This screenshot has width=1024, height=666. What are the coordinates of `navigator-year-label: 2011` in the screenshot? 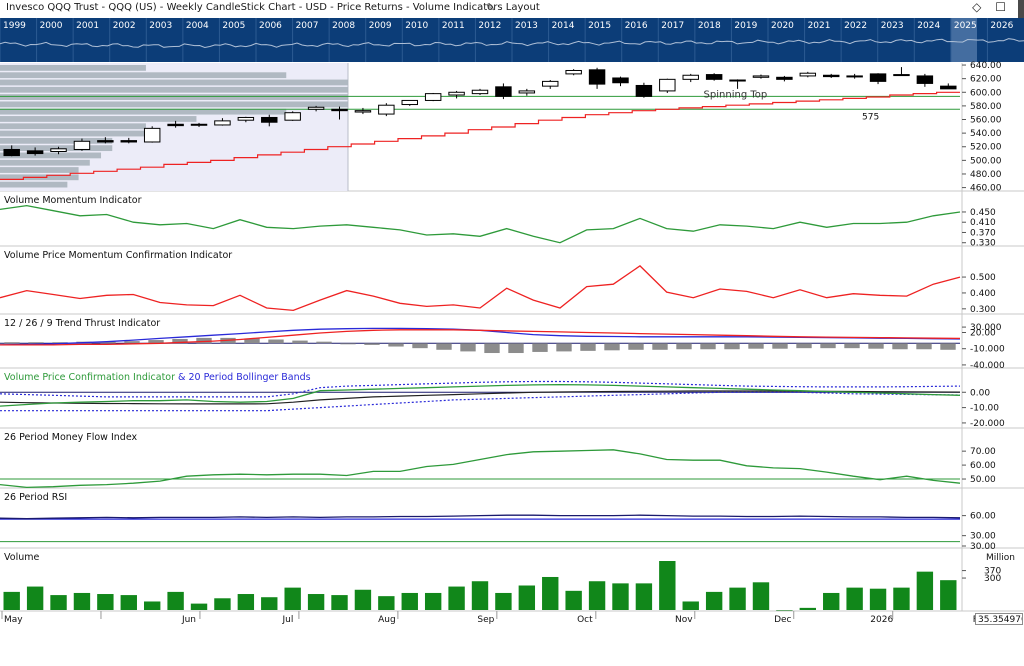 It's located at (453, 26).